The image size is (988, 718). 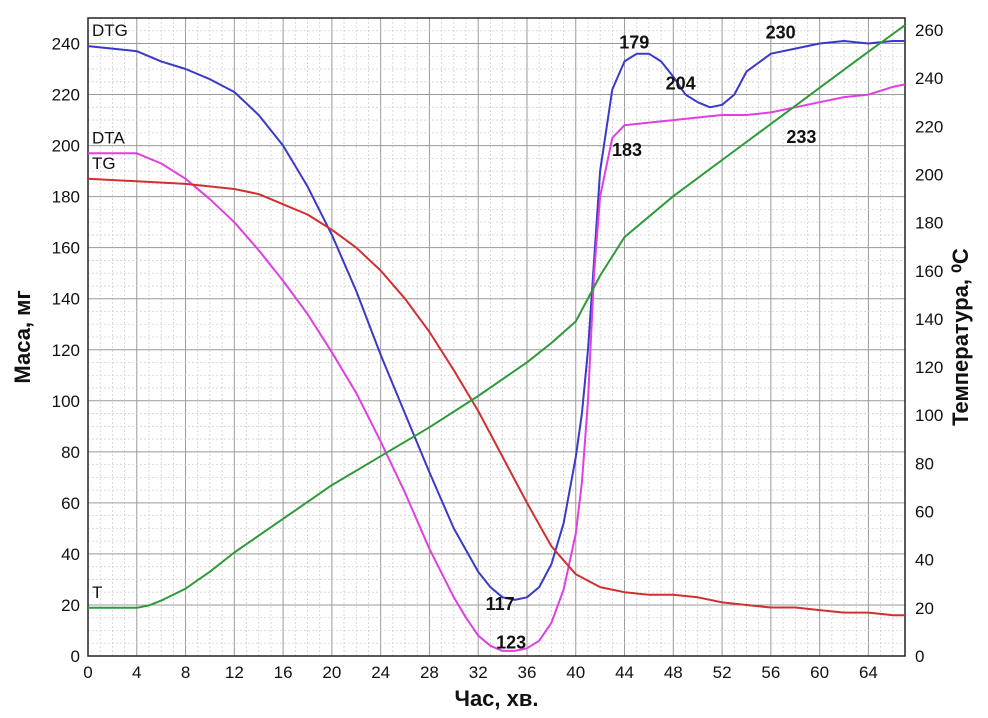 I want to click on x-tick-label: 40, so click(x=575, y=672).